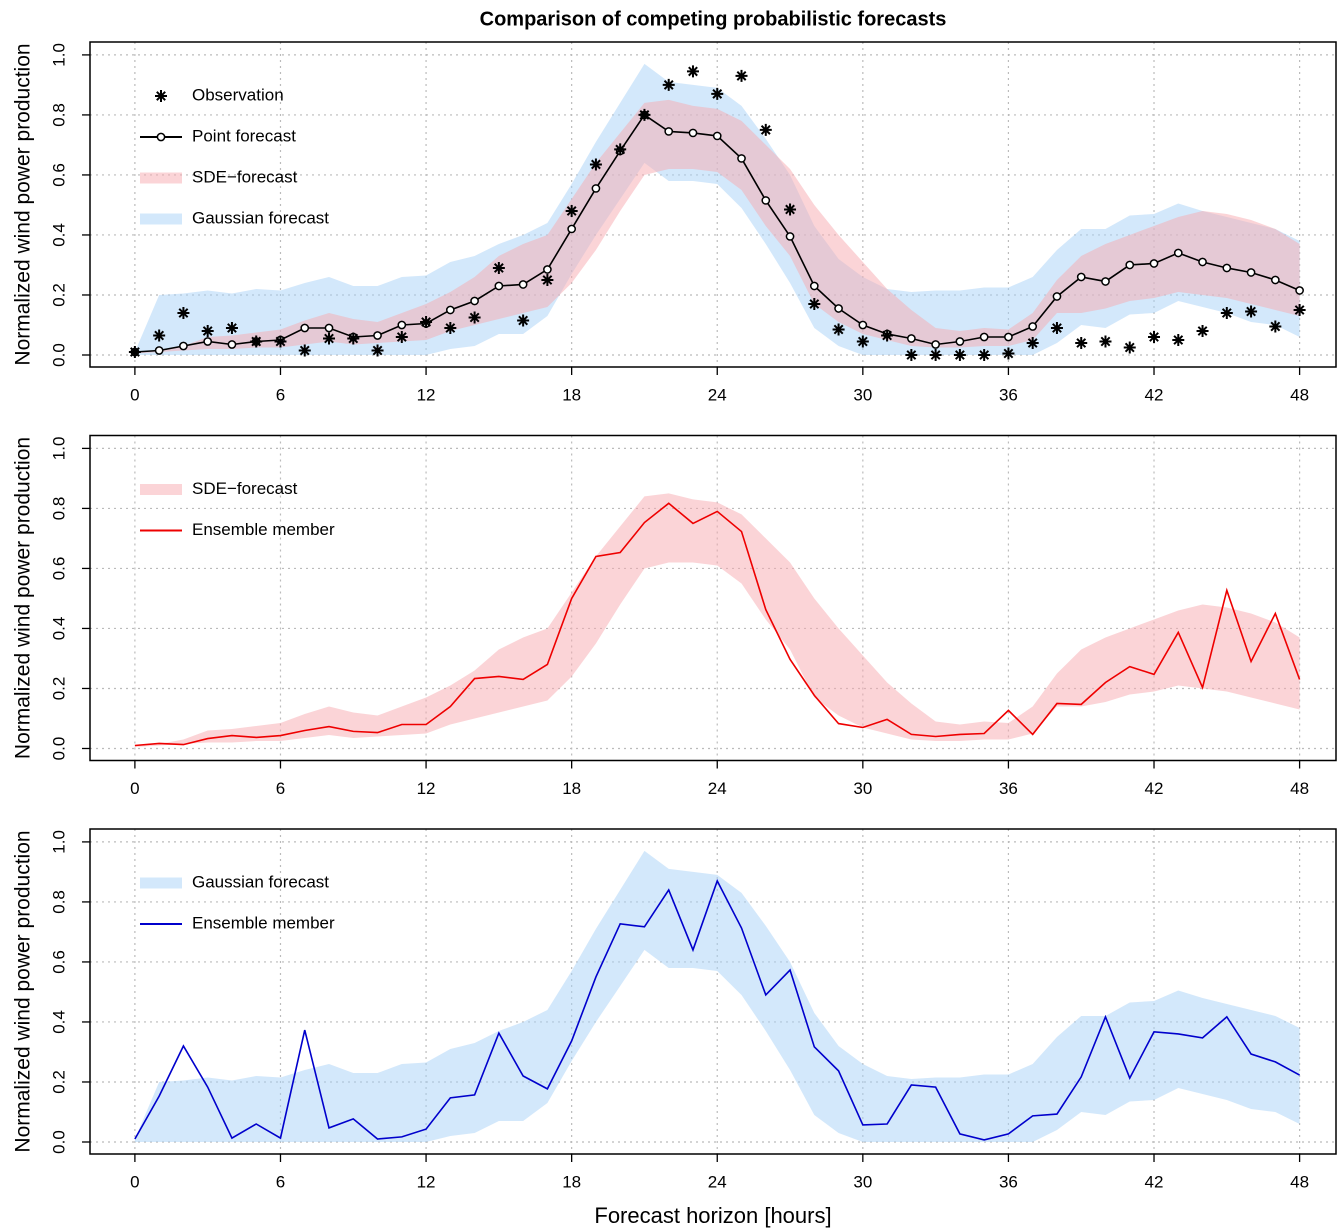 Image resolution: width=1338 pixels, height=1230 pixels. I want to click on legend-label: Point forecast, so click(244, 135).